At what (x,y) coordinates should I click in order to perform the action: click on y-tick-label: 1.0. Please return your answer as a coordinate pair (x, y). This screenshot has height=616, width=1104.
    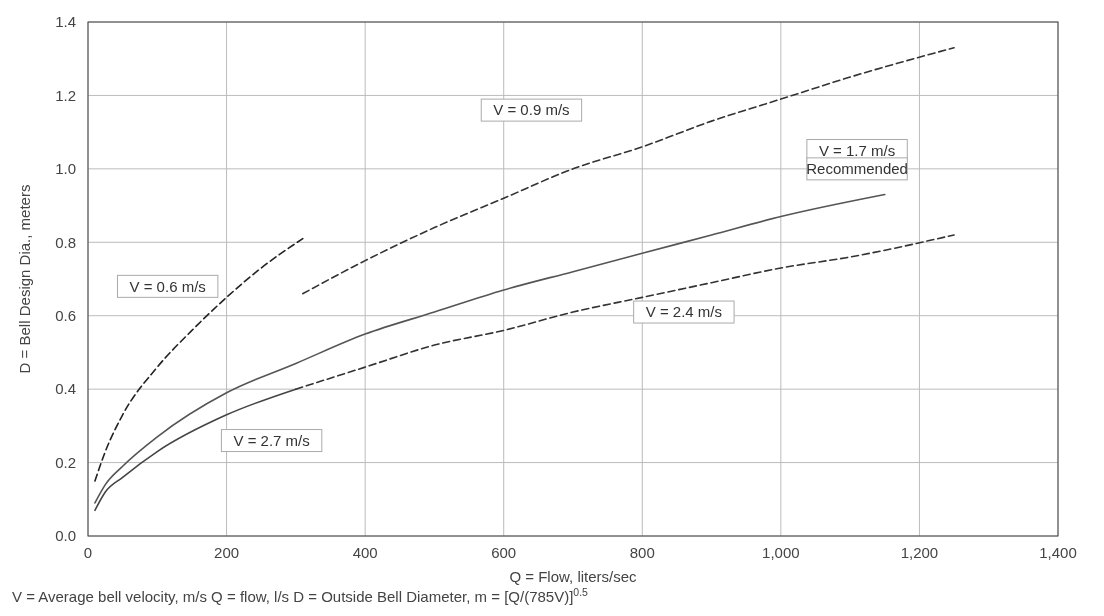
    Looking at the image, I should click on (65, 169).